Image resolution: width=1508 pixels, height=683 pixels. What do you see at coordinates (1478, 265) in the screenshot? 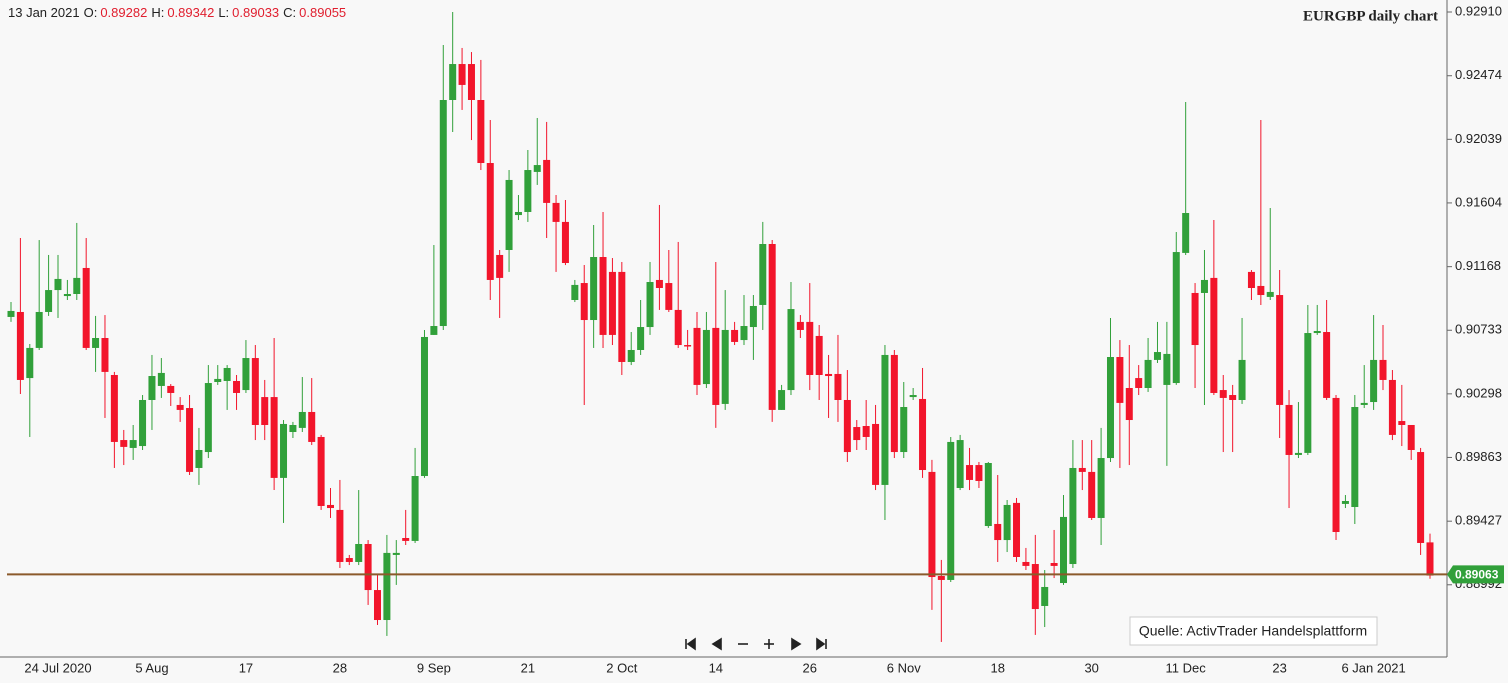
I see `y-tick-label: 0.91168` at bounding box center [1478, 265].